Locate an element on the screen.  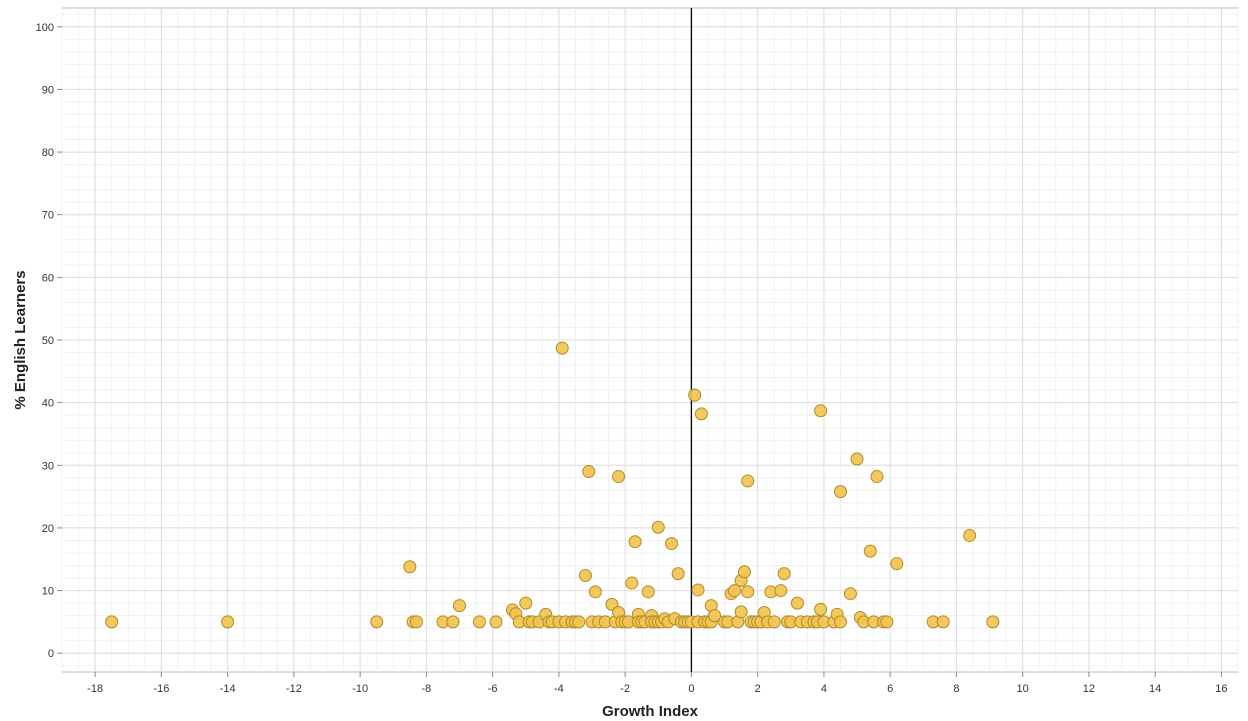
y-tick-label: 100 is located at coordinates (45, 28).